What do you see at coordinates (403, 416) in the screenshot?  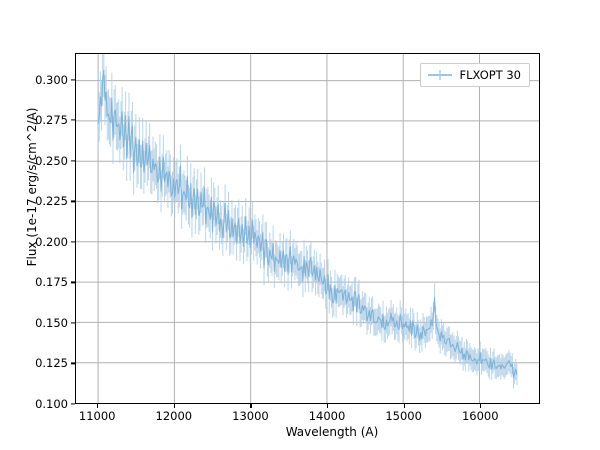 I see `x-tick-label-4: 15000` at bounding box center [403, 416].